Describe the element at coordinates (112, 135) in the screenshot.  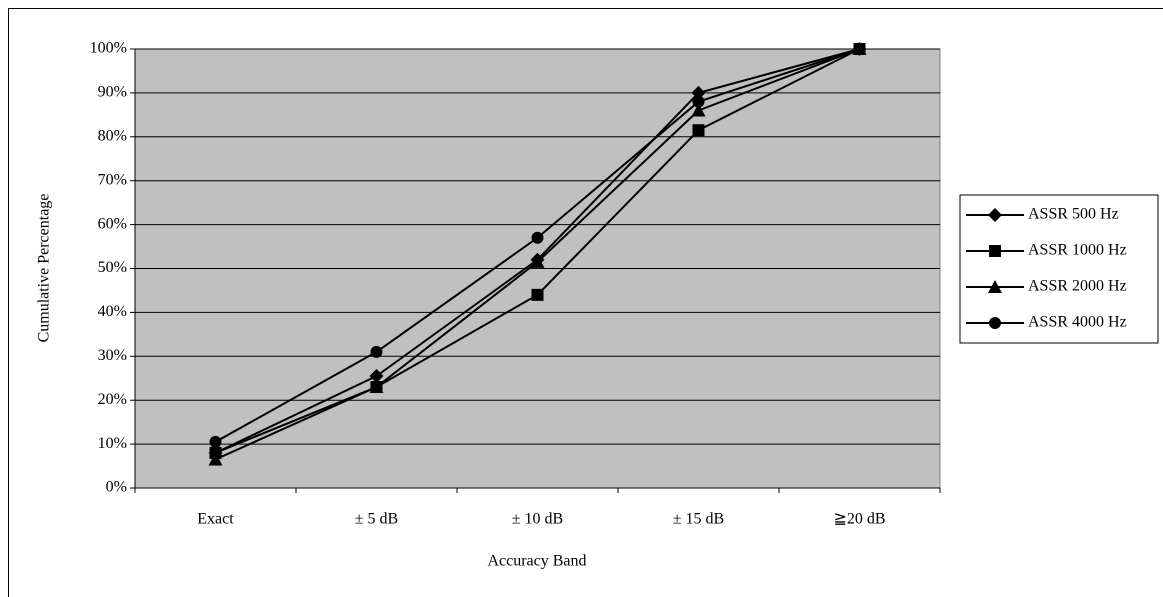
I see `y-tick-label: 80%` at that location.